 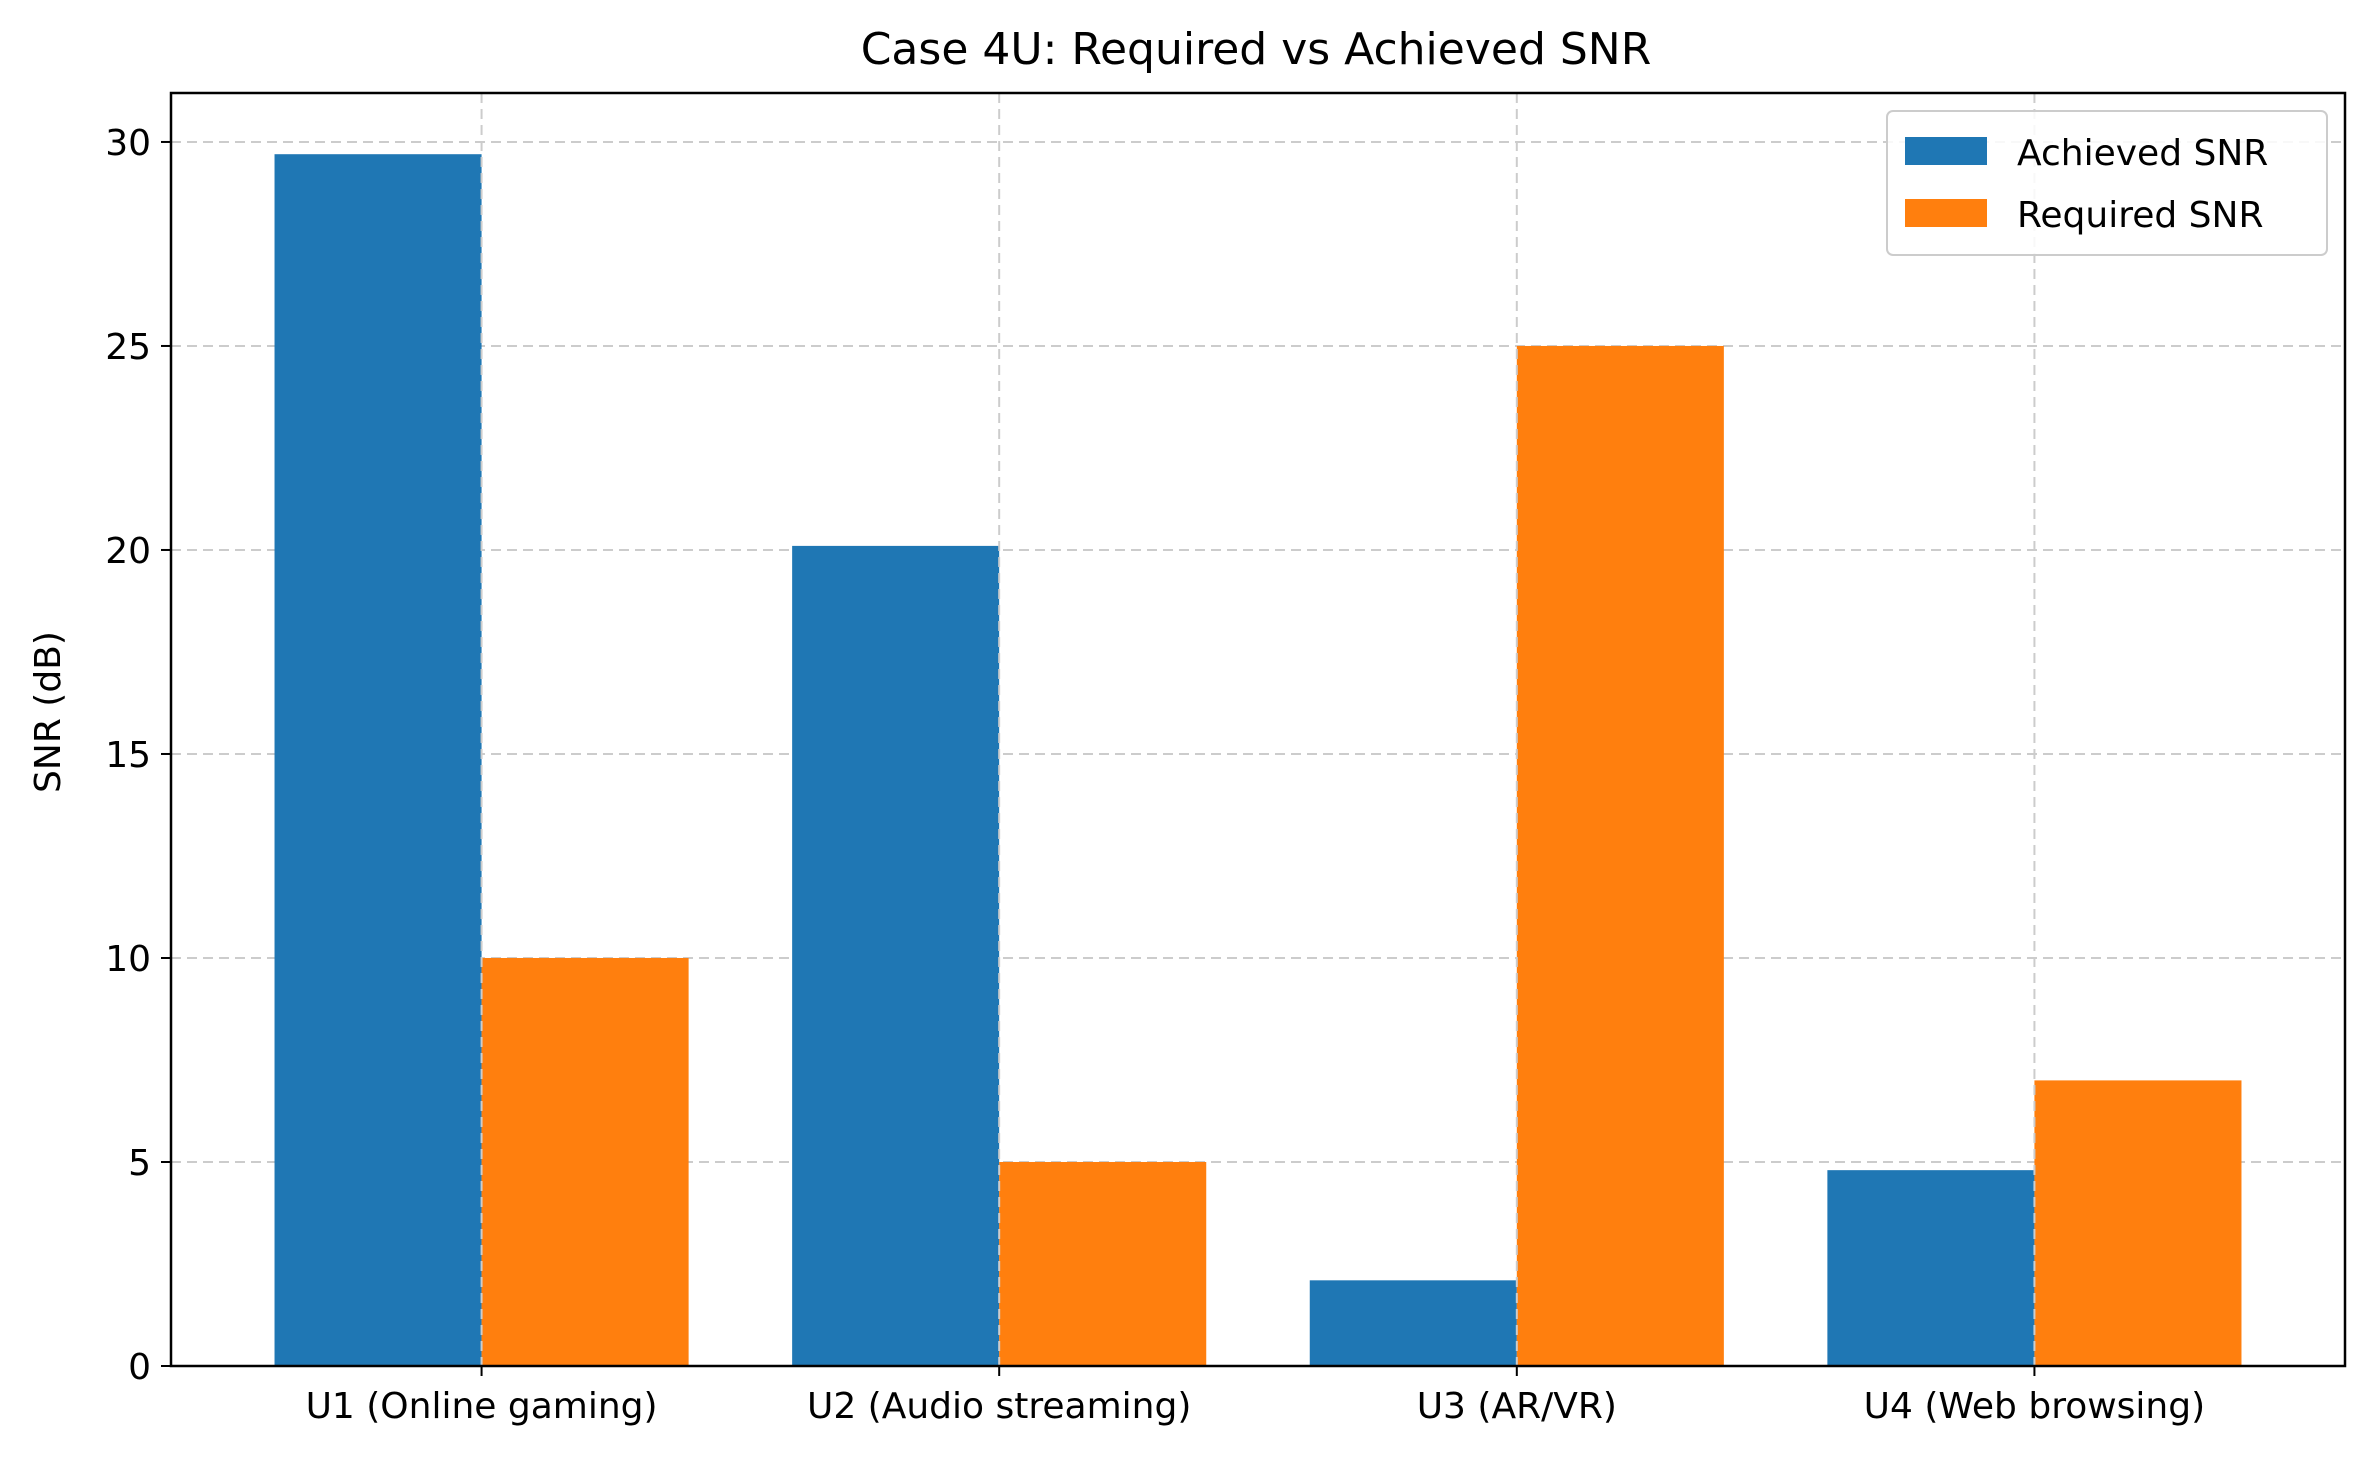 What do you see at coordinates (128, 755) in the screenshot?
I see `y-tick-label: 15` at bounding box center [128, 755].